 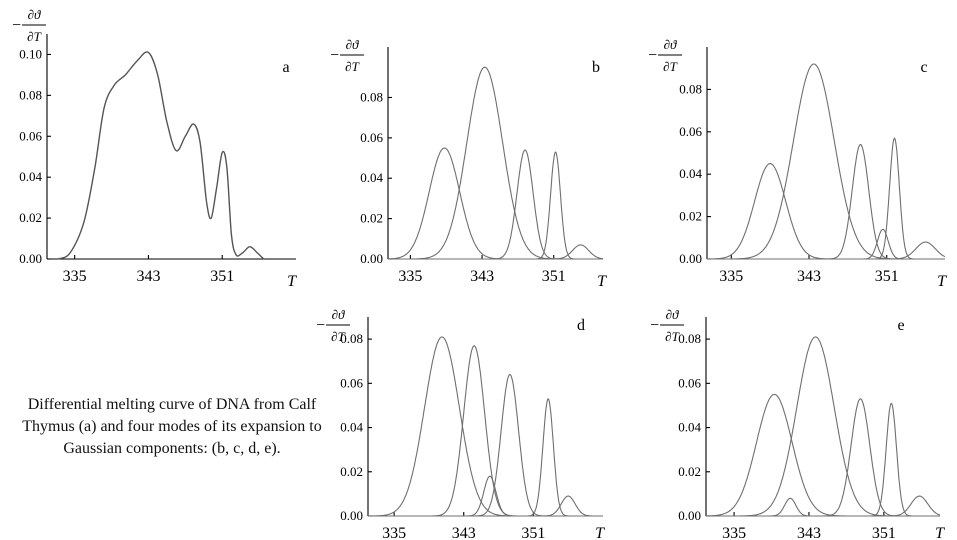 What do you see at coordinates (30, 53) in the screenshot?
I see `y-tick-label: 0.10` at bounding box center [30, 53].